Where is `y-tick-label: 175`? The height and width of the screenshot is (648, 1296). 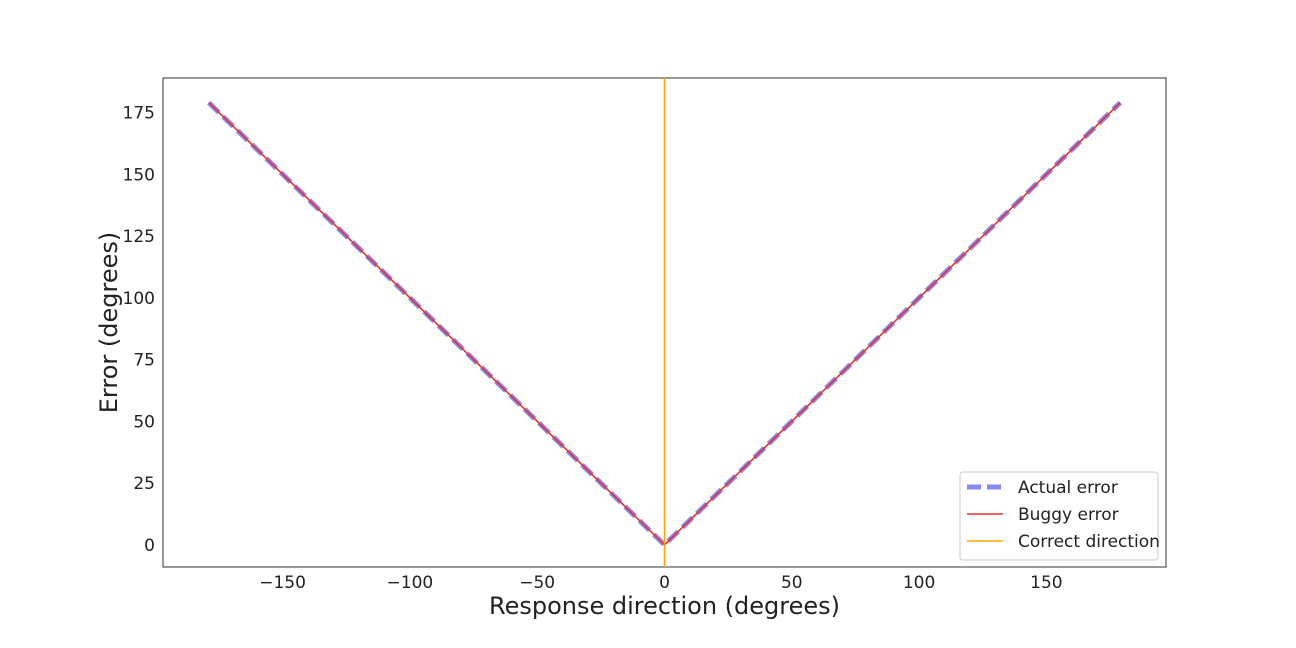
y-tick-label: 175 is located at coordinates (139, 114).